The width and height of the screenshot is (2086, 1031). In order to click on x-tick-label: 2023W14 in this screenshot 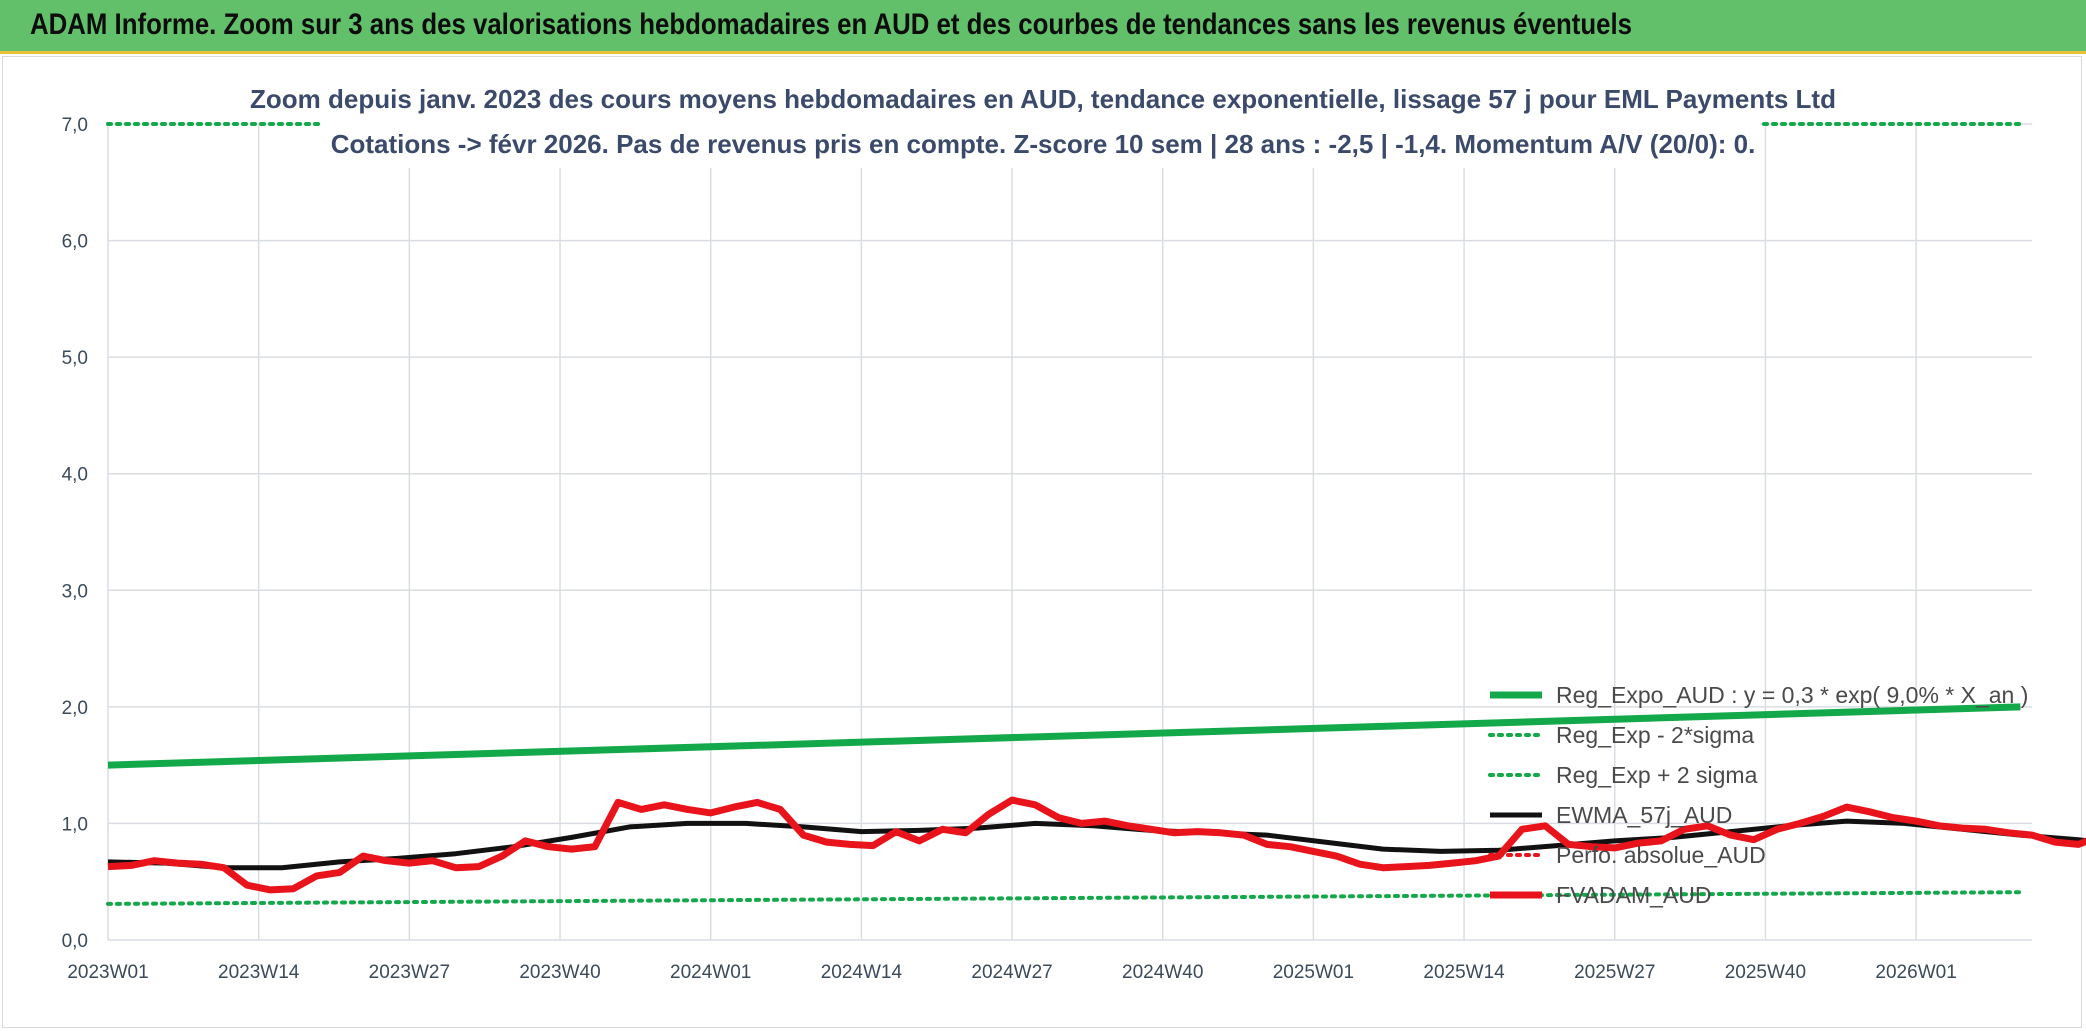, I will do `click(259, 972)`.